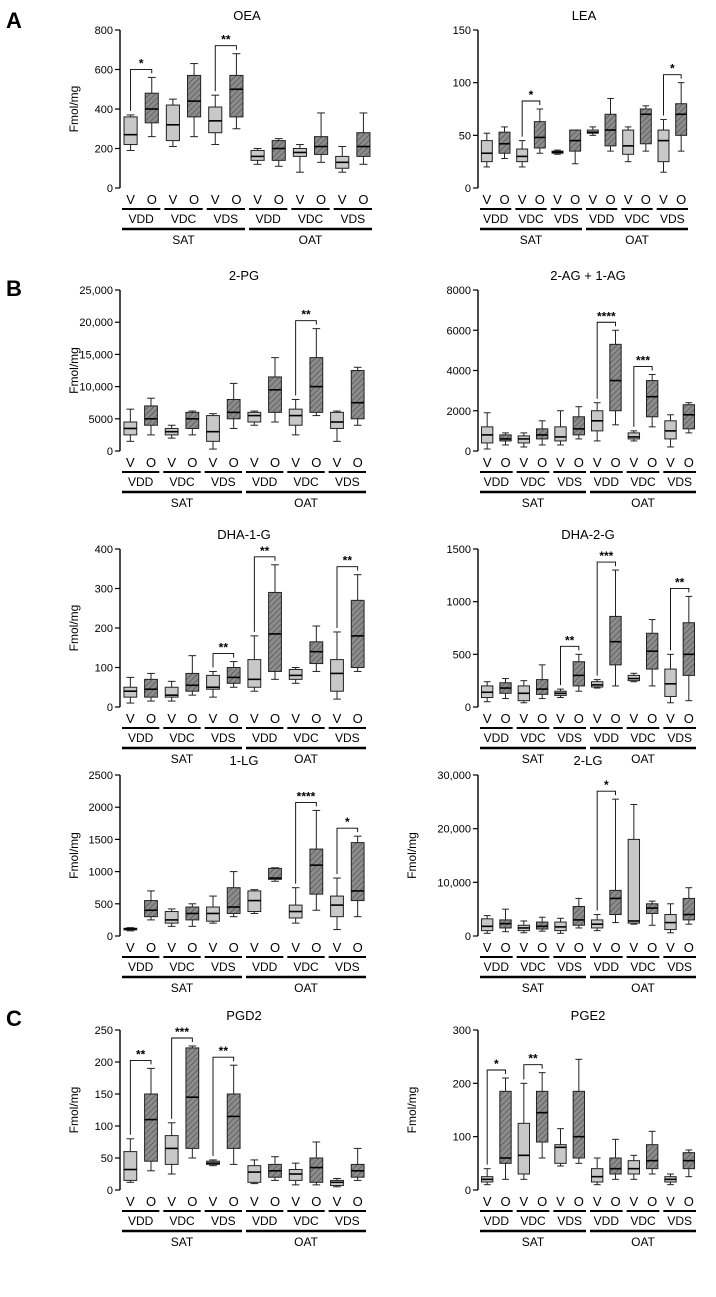 This screenshot has width=716, height=1297. What do you see at coordinates (101, 420) in the screenshot?
I see `y-tick-label: 5000` at bounding box center [101, 420].